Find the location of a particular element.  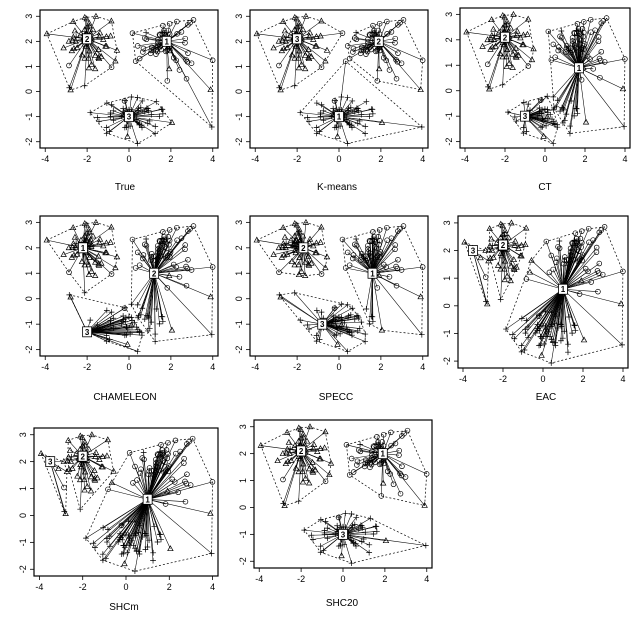

x-tick-label: -2 is located at coordinates (505, 159).